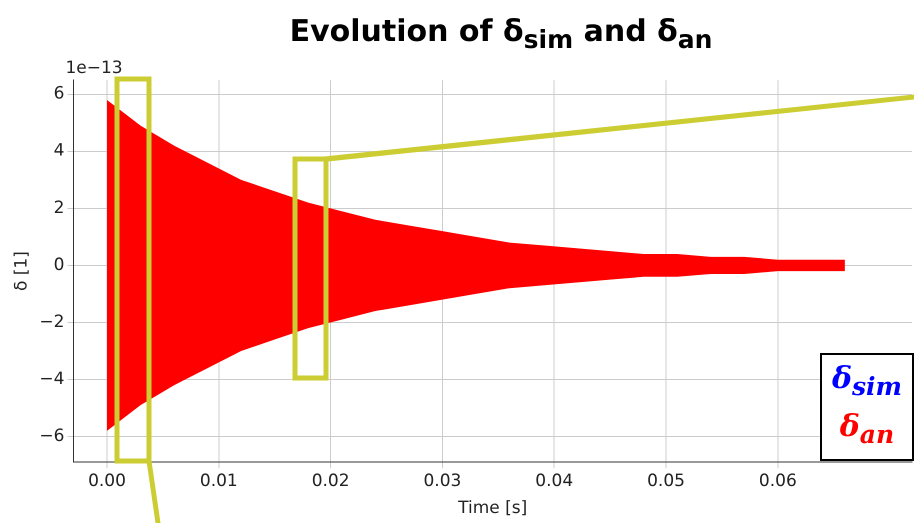 Image resolution: width=922 pixels, height=531 pixels. I want to click on x-tick-label: 0.01, so click(219, 480).